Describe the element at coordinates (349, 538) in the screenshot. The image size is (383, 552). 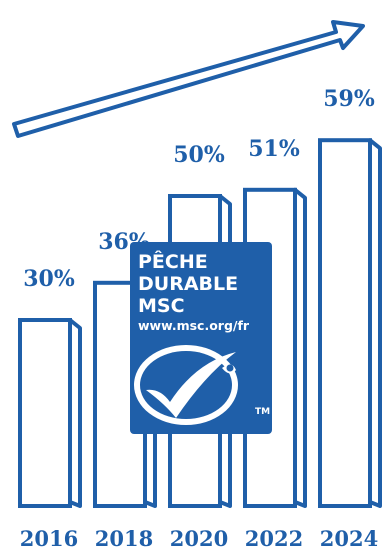
I see `category-label: 2024` at that location.